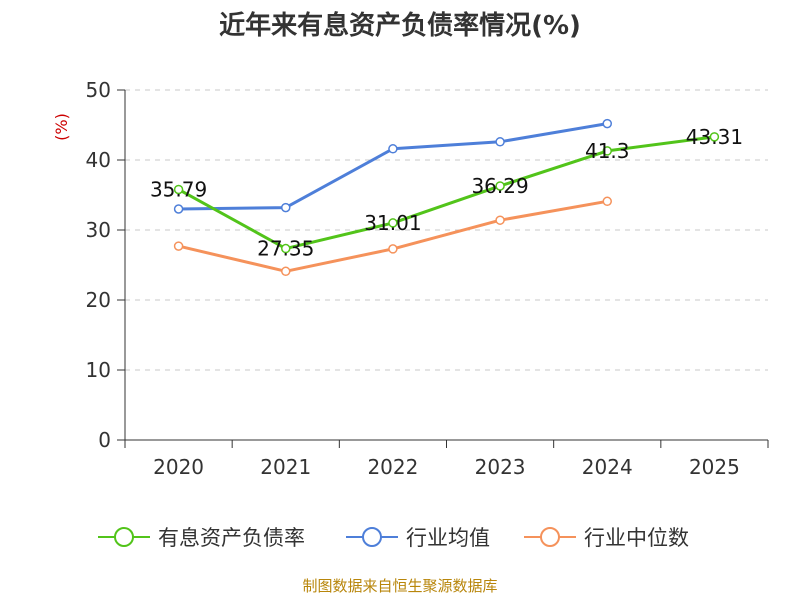  I want to click on data-label: 27.35, so click(285, 249).